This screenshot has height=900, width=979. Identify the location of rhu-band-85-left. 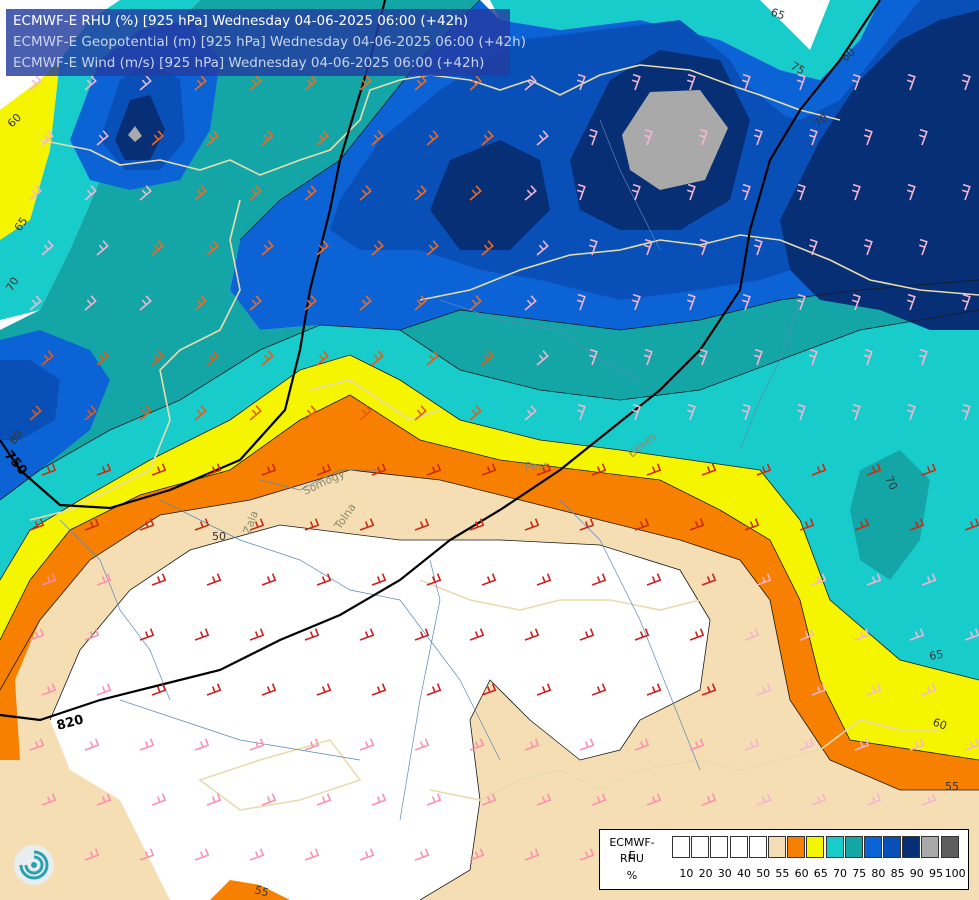
(30, 400).